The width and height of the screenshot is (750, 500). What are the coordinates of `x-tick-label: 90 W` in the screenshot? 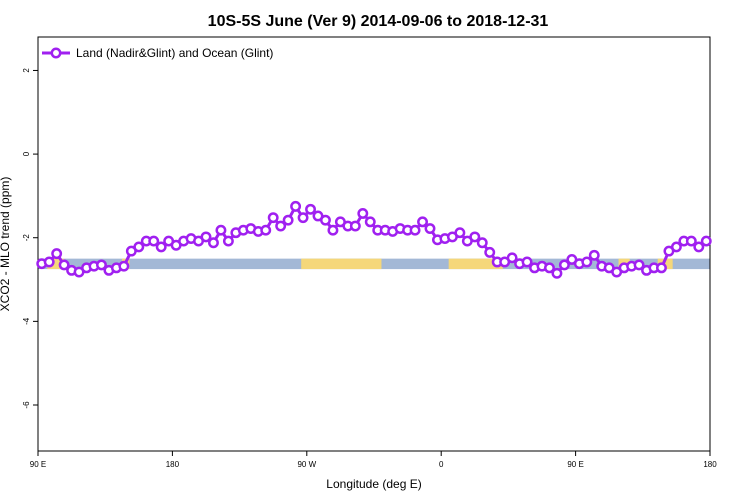 It's located at (306, 464).